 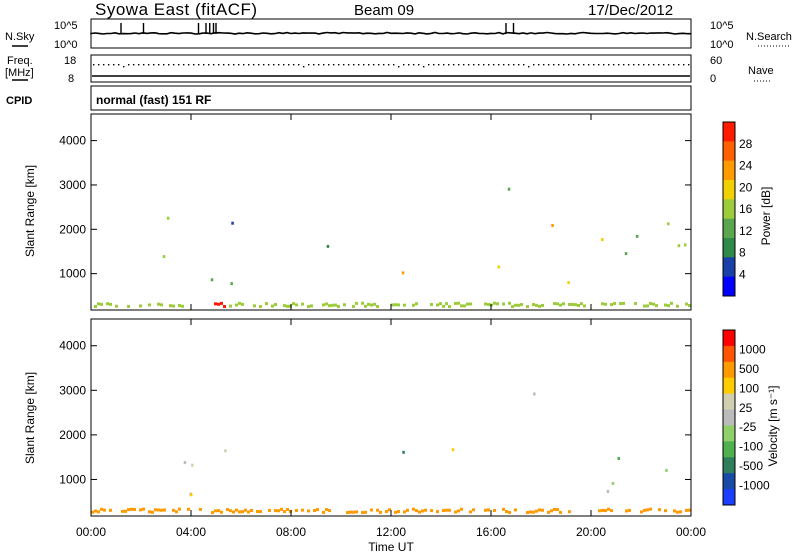 What do you see at coordinates (746, 231) in the screenshot?
I see `colorbar-tick-label: 12` at bounding box center [746, 231].